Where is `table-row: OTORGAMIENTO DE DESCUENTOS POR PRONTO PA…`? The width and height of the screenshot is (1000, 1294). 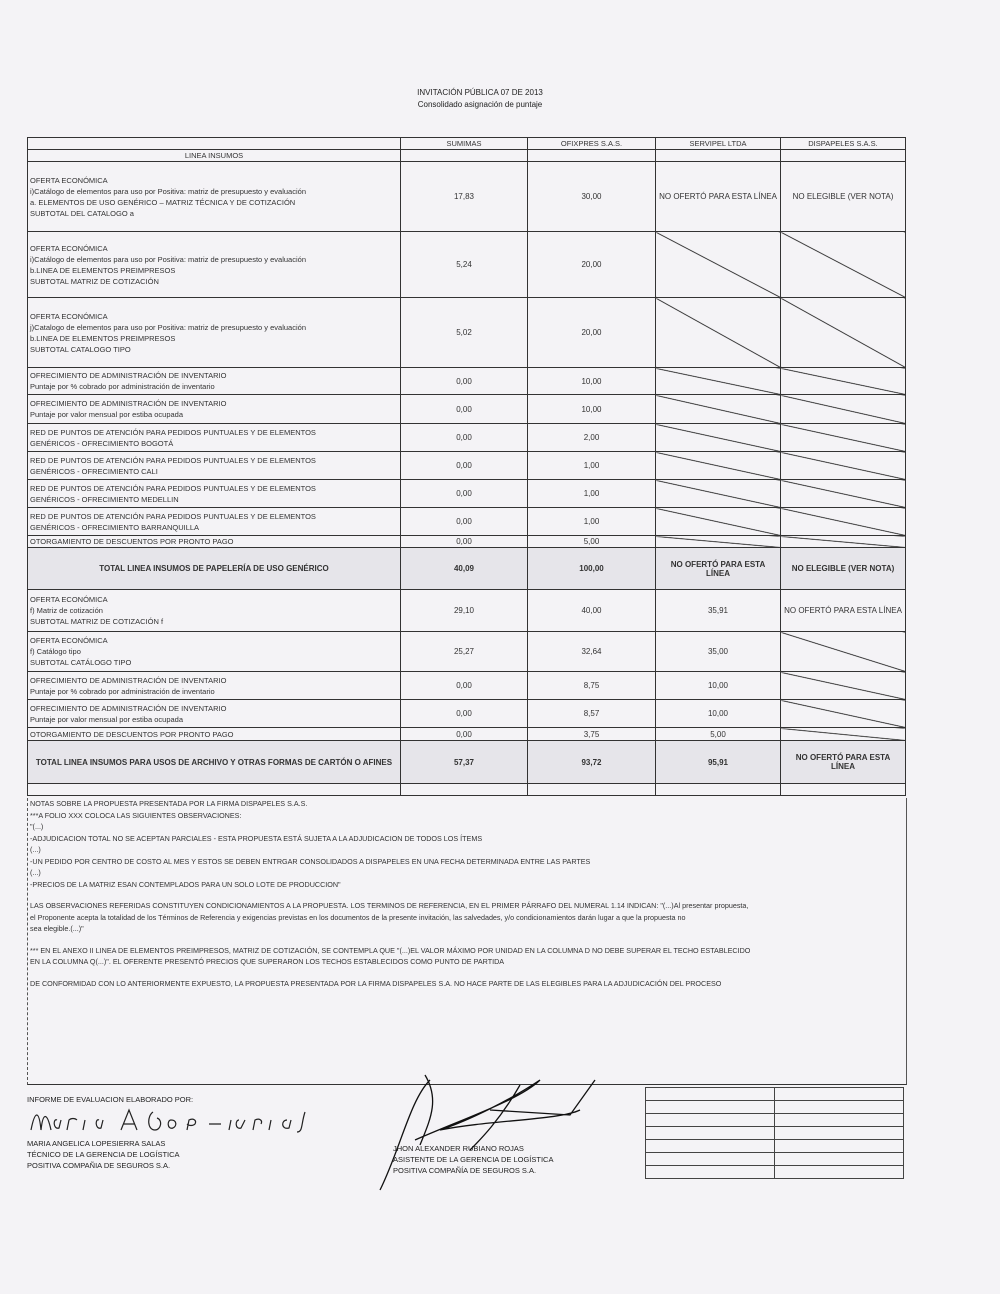
table-row: OTORGAMIENTO DE DESCUENTOS POR PRONTO PA… is located at coordinates (466, 734).